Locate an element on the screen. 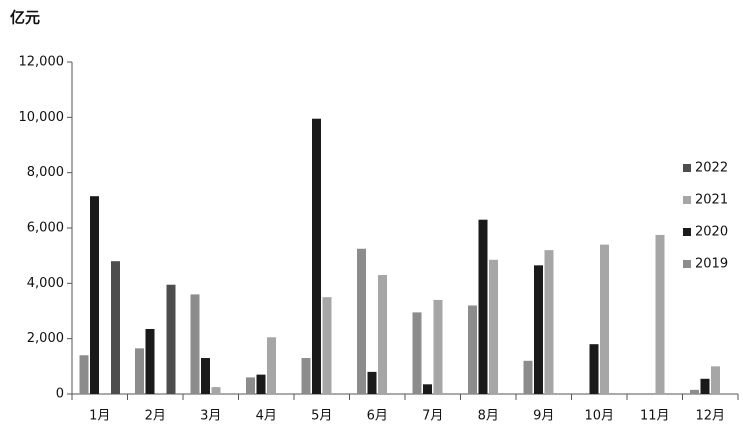 The image size is (743, 431). x-tick-label: 1月 is located at coordinates (99, 416).